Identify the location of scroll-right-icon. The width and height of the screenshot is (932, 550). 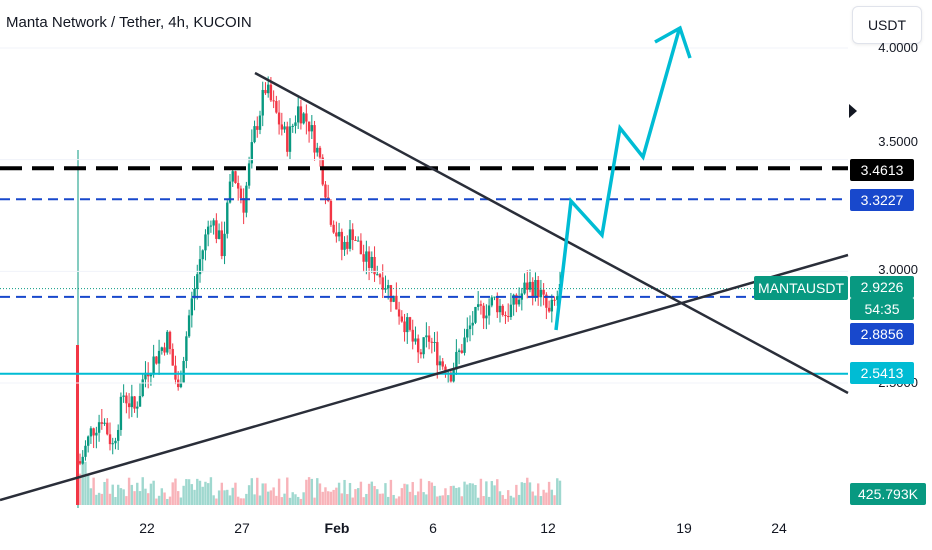
(853, 111).